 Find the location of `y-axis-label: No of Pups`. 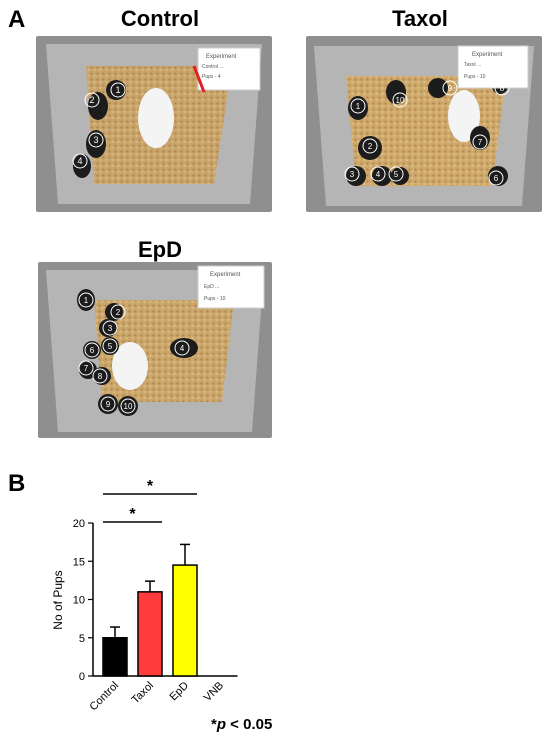

y-axis-label: No of Pups is located at coordinates (58, 599).